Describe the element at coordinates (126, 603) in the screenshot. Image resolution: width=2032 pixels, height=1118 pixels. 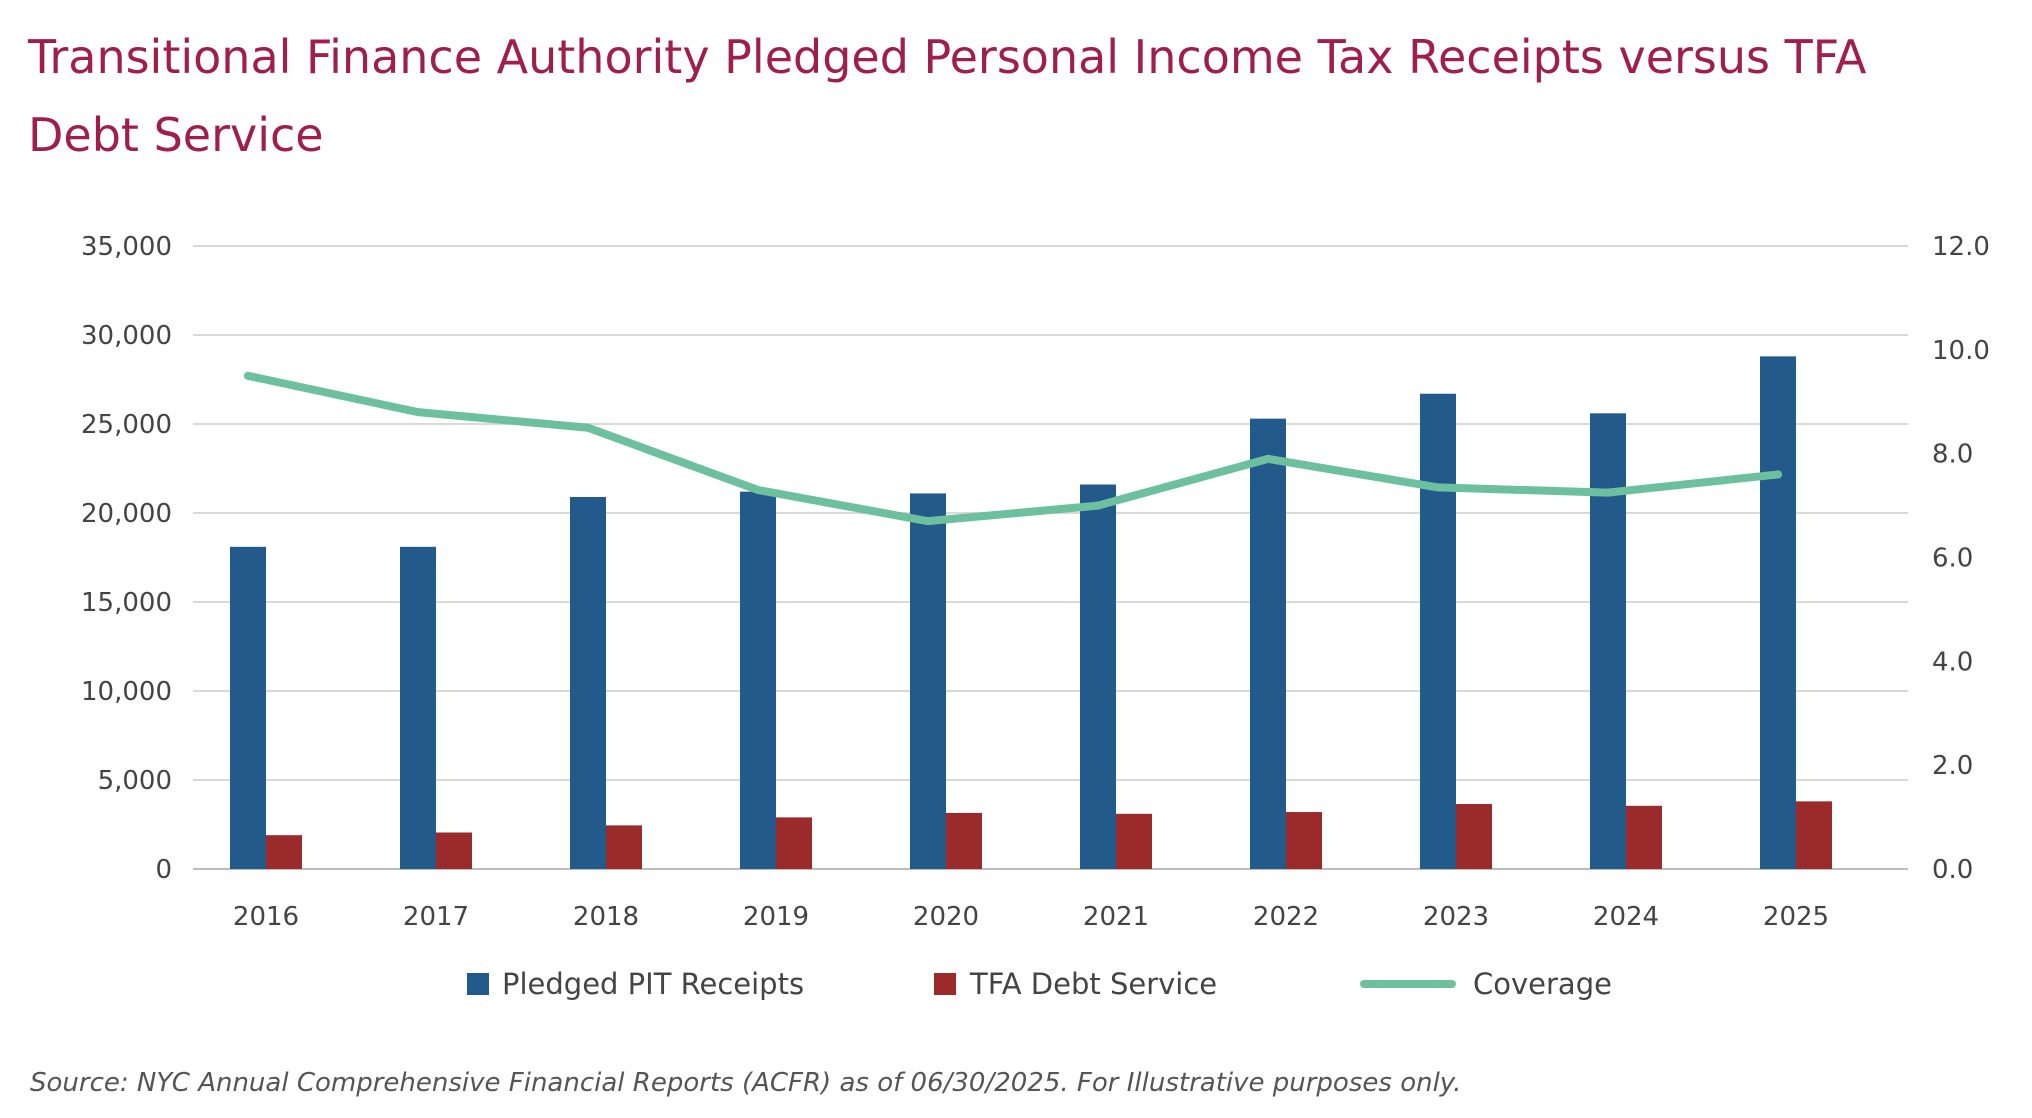
I see `left-tick-label: 15,000` at that location.